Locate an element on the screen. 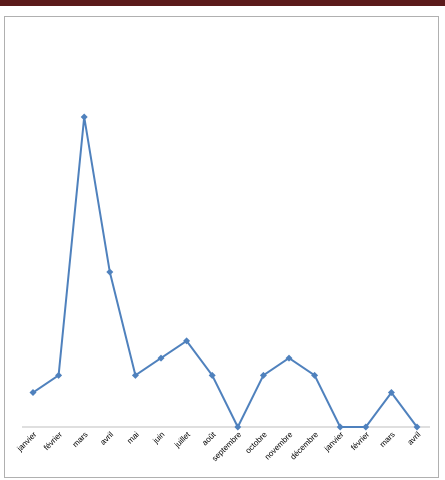  header-bar is located at coordinates (222, 3).